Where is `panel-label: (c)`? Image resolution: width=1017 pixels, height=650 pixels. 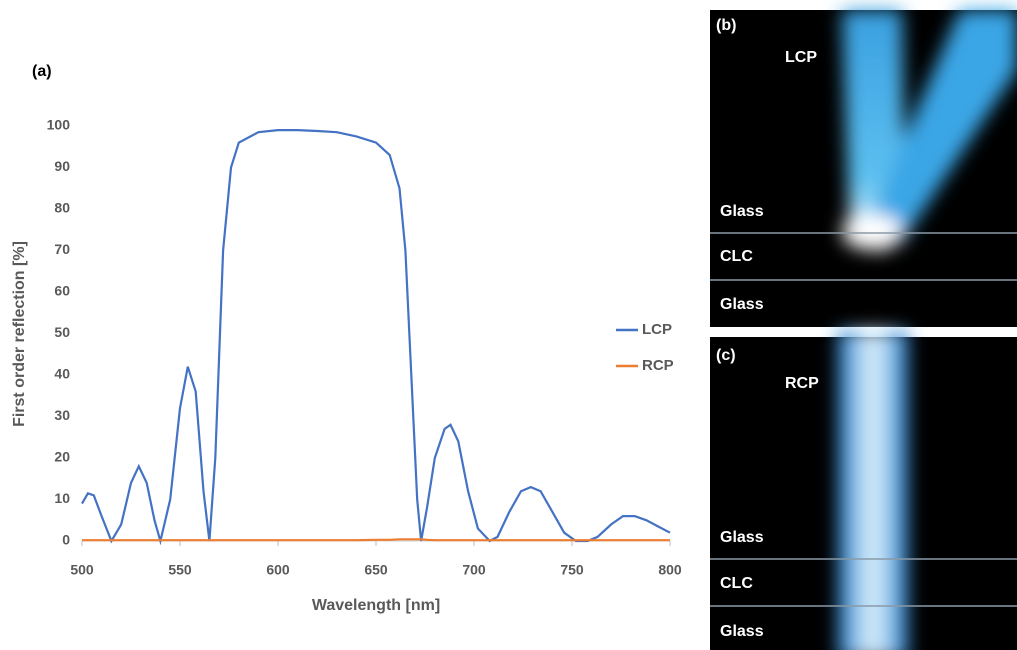
panel-label: (c) is located at coordinates (726, 355).